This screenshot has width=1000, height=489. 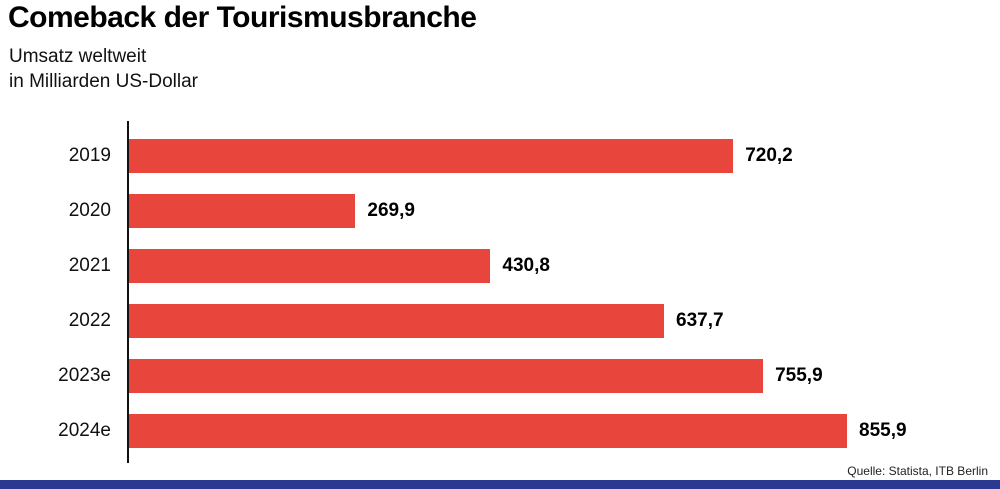 What do you see at coordinates (391, 210) in the screenshot?
I see `value-label: 269,9` at bounding box center [391, 210].